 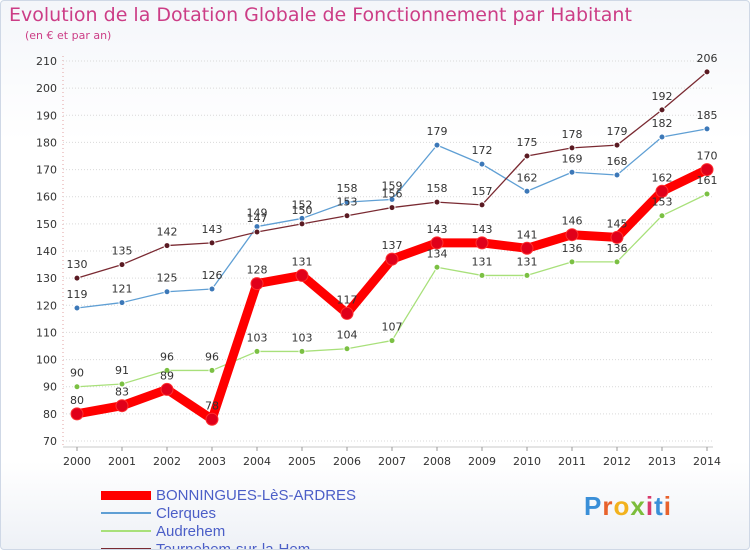 What do you see at coordinates (593, 506) in the screenshot?
I see `logo-letter: P` at bounding box center [593, 506].